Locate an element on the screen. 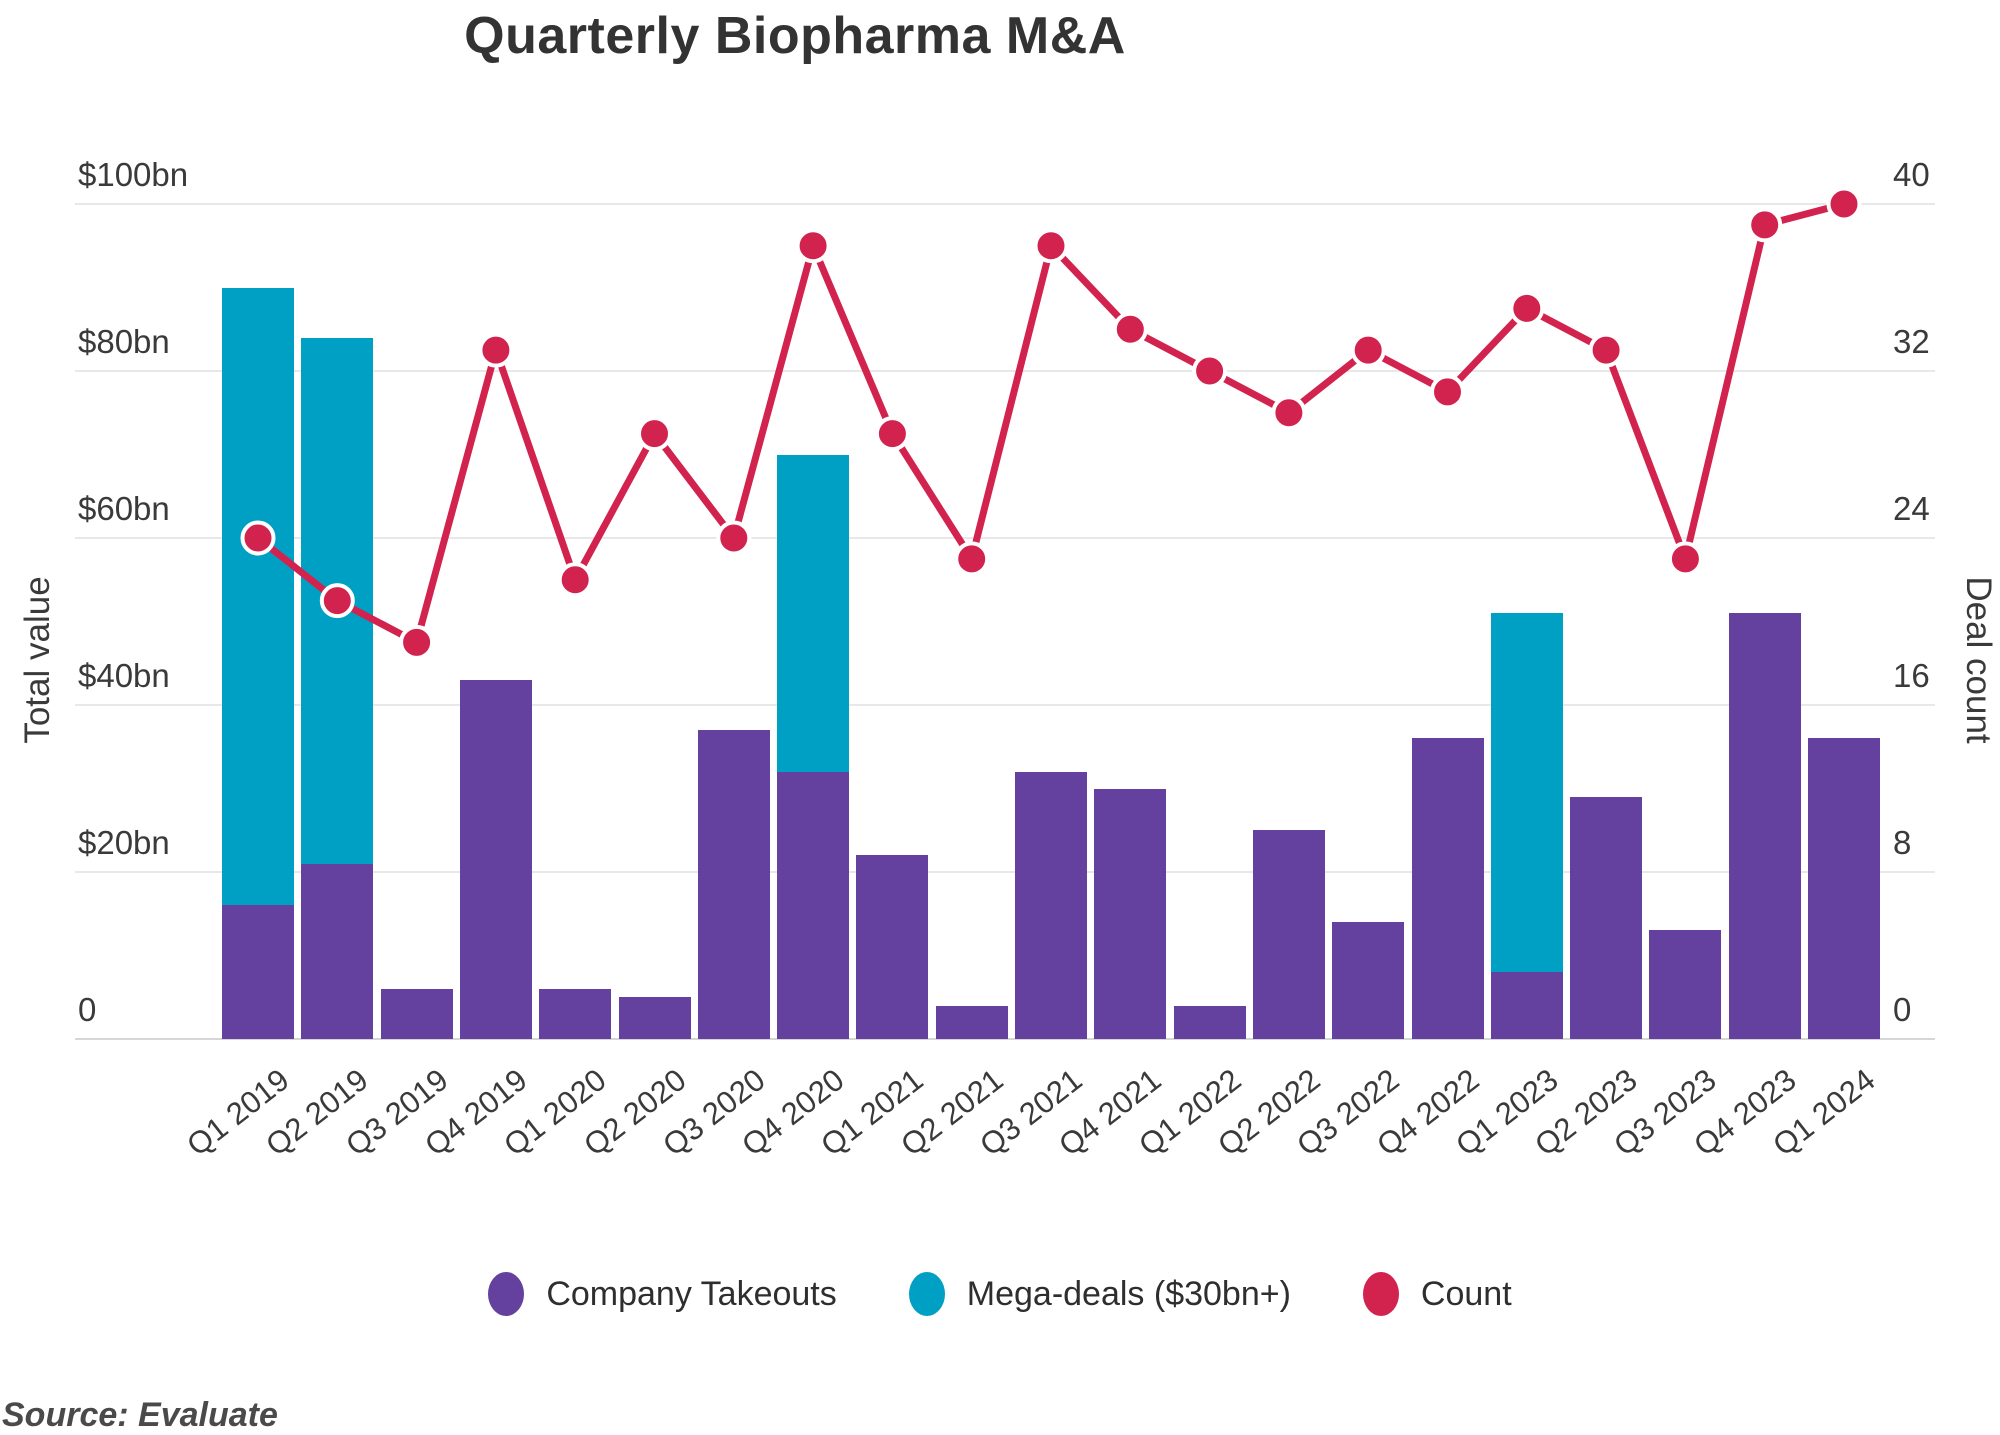  legend-item-count: Count is located at coordinates (1437, 1294).